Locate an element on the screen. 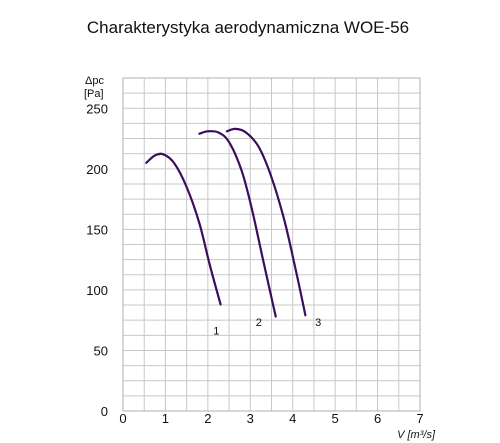 This screenshot has height=443, width=500. x-tick-label: 4 is located at coordinates (292, 418).